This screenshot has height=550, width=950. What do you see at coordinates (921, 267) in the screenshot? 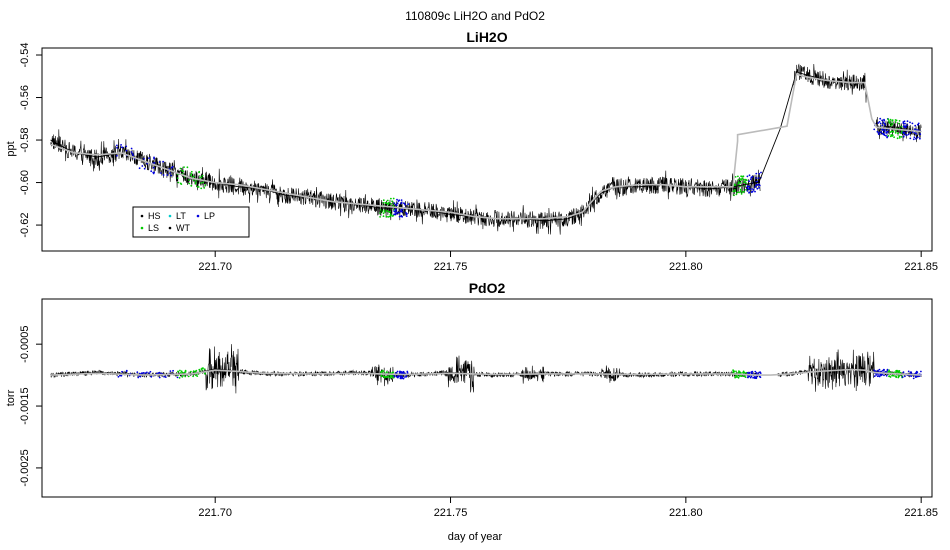
I see `lih2o-x-tick-label: 221.85` at bounding box center [921, 267].